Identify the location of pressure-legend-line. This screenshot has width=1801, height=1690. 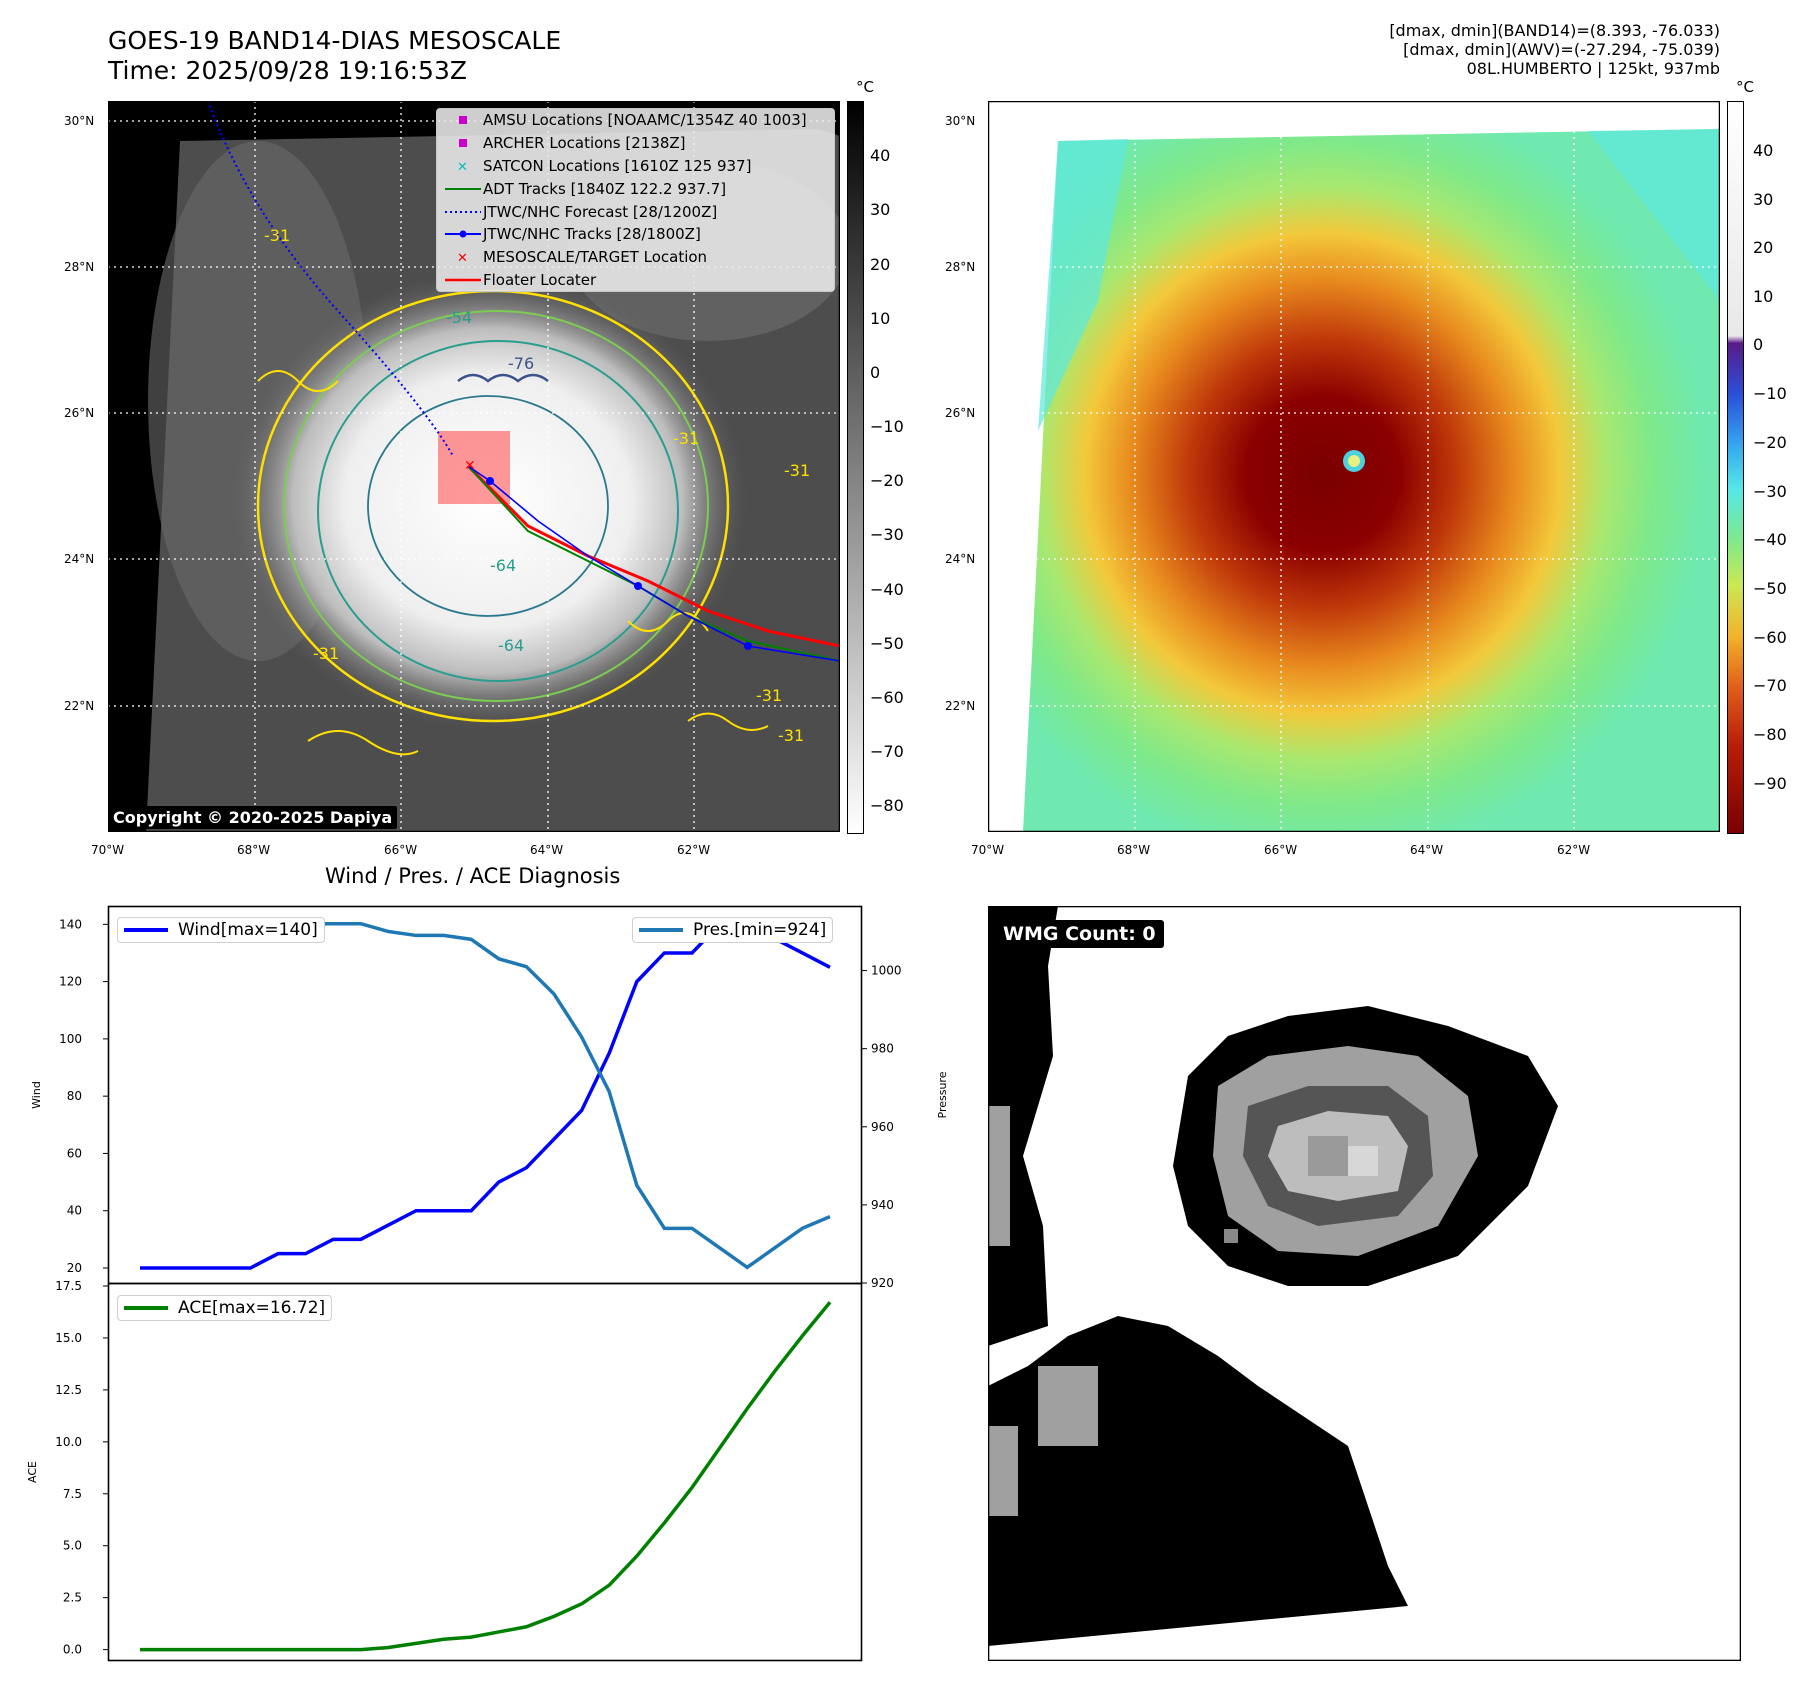
(661, 930).